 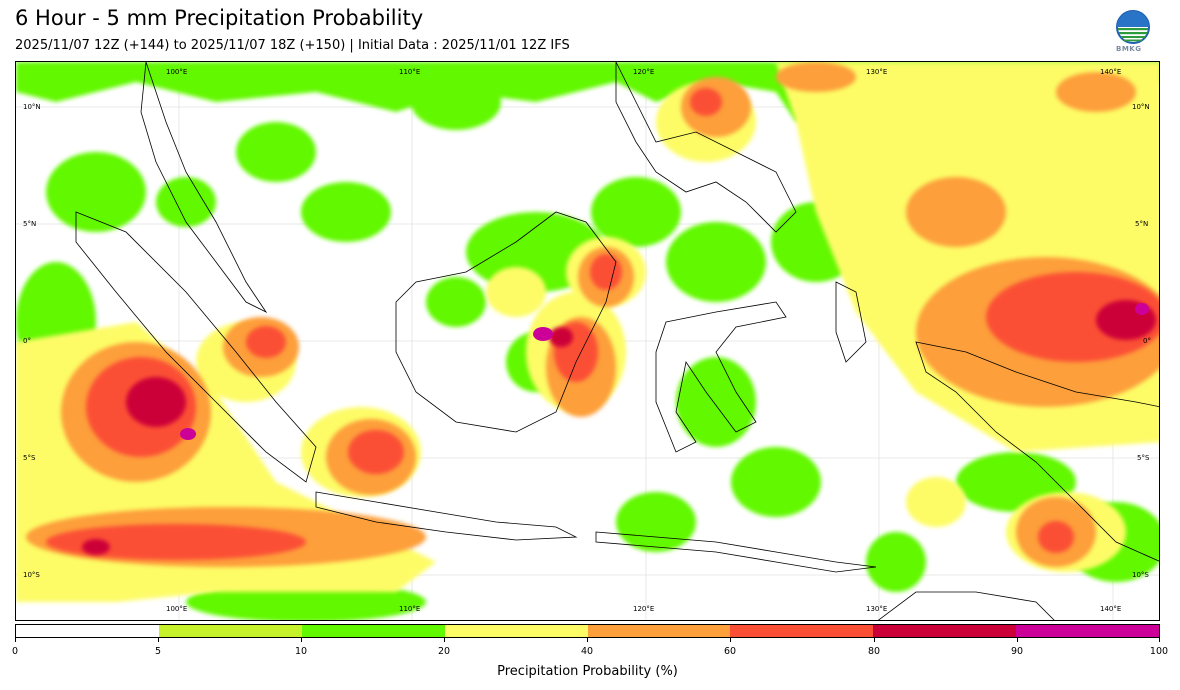 What do you see at coordinates (1147, 341) in the screenshot?
I see `lat-label-right: 0°` at bounding box center [1147, 341].